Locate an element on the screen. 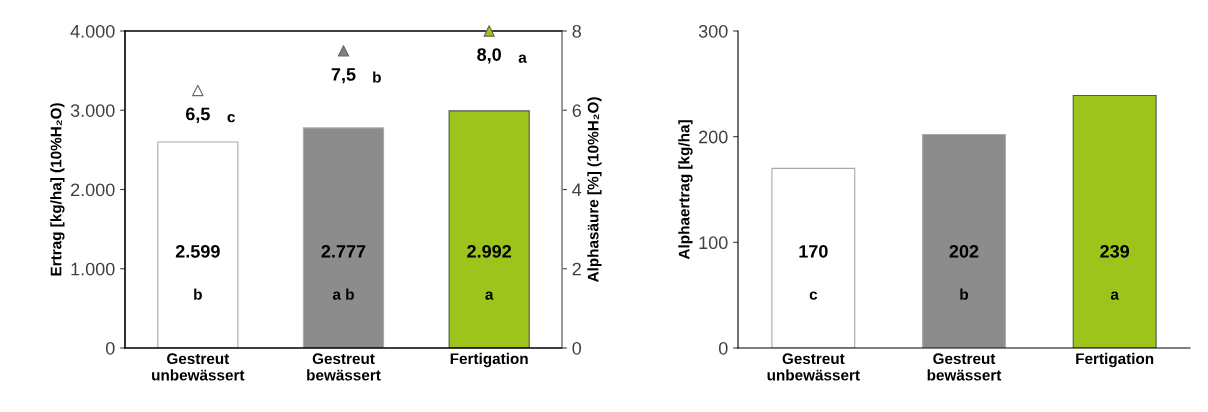 The height and width of the screenshot is (412, 1208). y2-tick-label: 6 is located at coordinates (576, 110).